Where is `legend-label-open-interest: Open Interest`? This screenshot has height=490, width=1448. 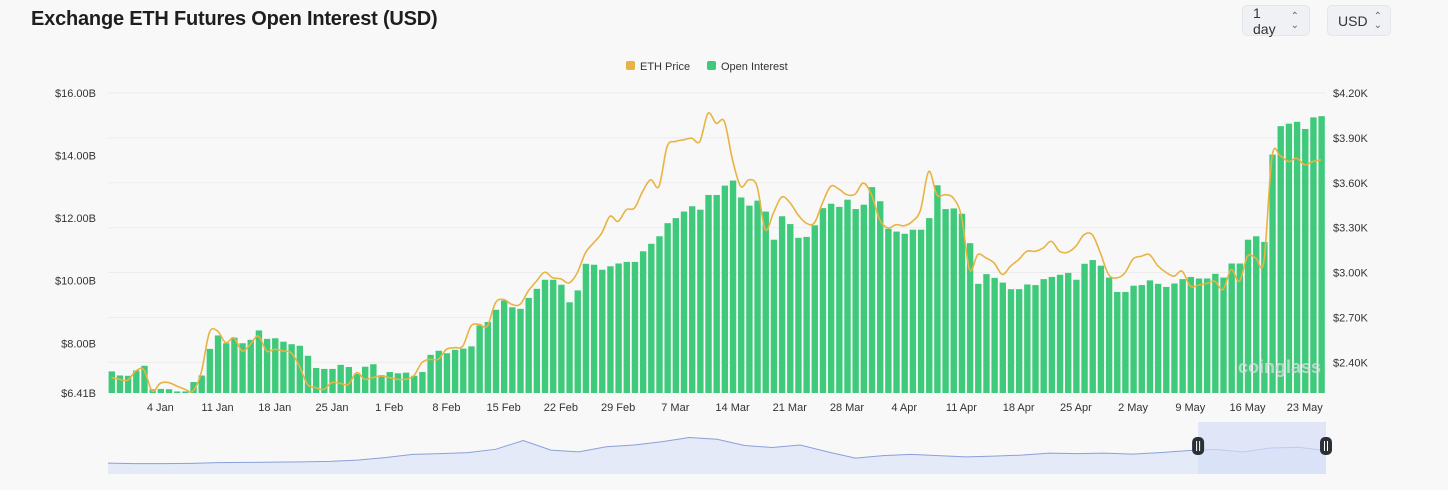 legend-label-open-interest: Open Interest is located at coordinates (754, 67).